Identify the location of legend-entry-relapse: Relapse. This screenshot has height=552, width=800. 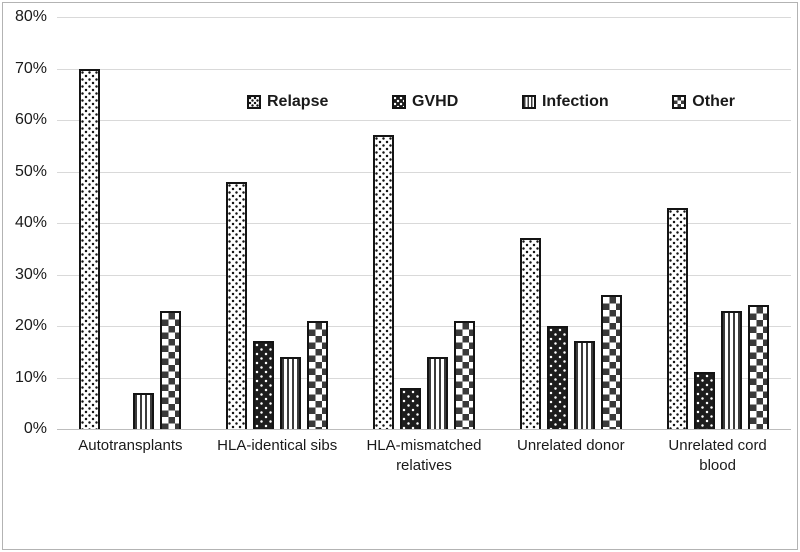
(287, 102).